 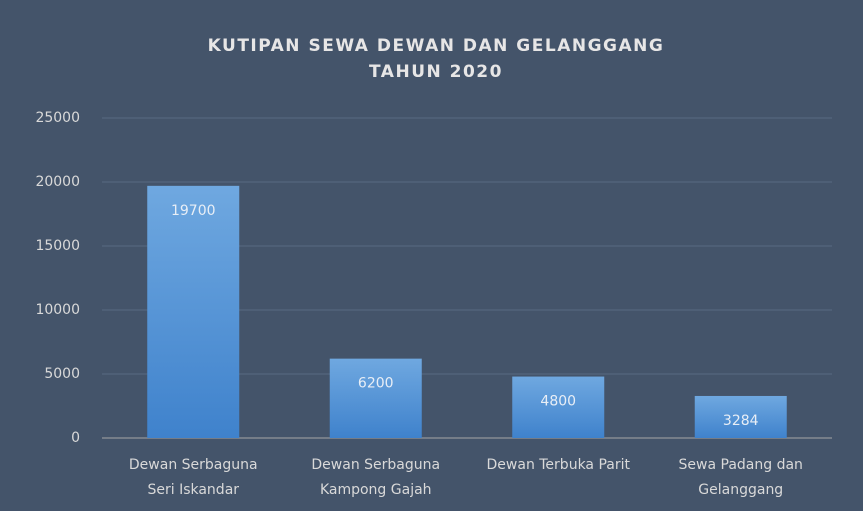 I want to click on x-tick-label: Seri Iskandar, so click(x=193, y=490).